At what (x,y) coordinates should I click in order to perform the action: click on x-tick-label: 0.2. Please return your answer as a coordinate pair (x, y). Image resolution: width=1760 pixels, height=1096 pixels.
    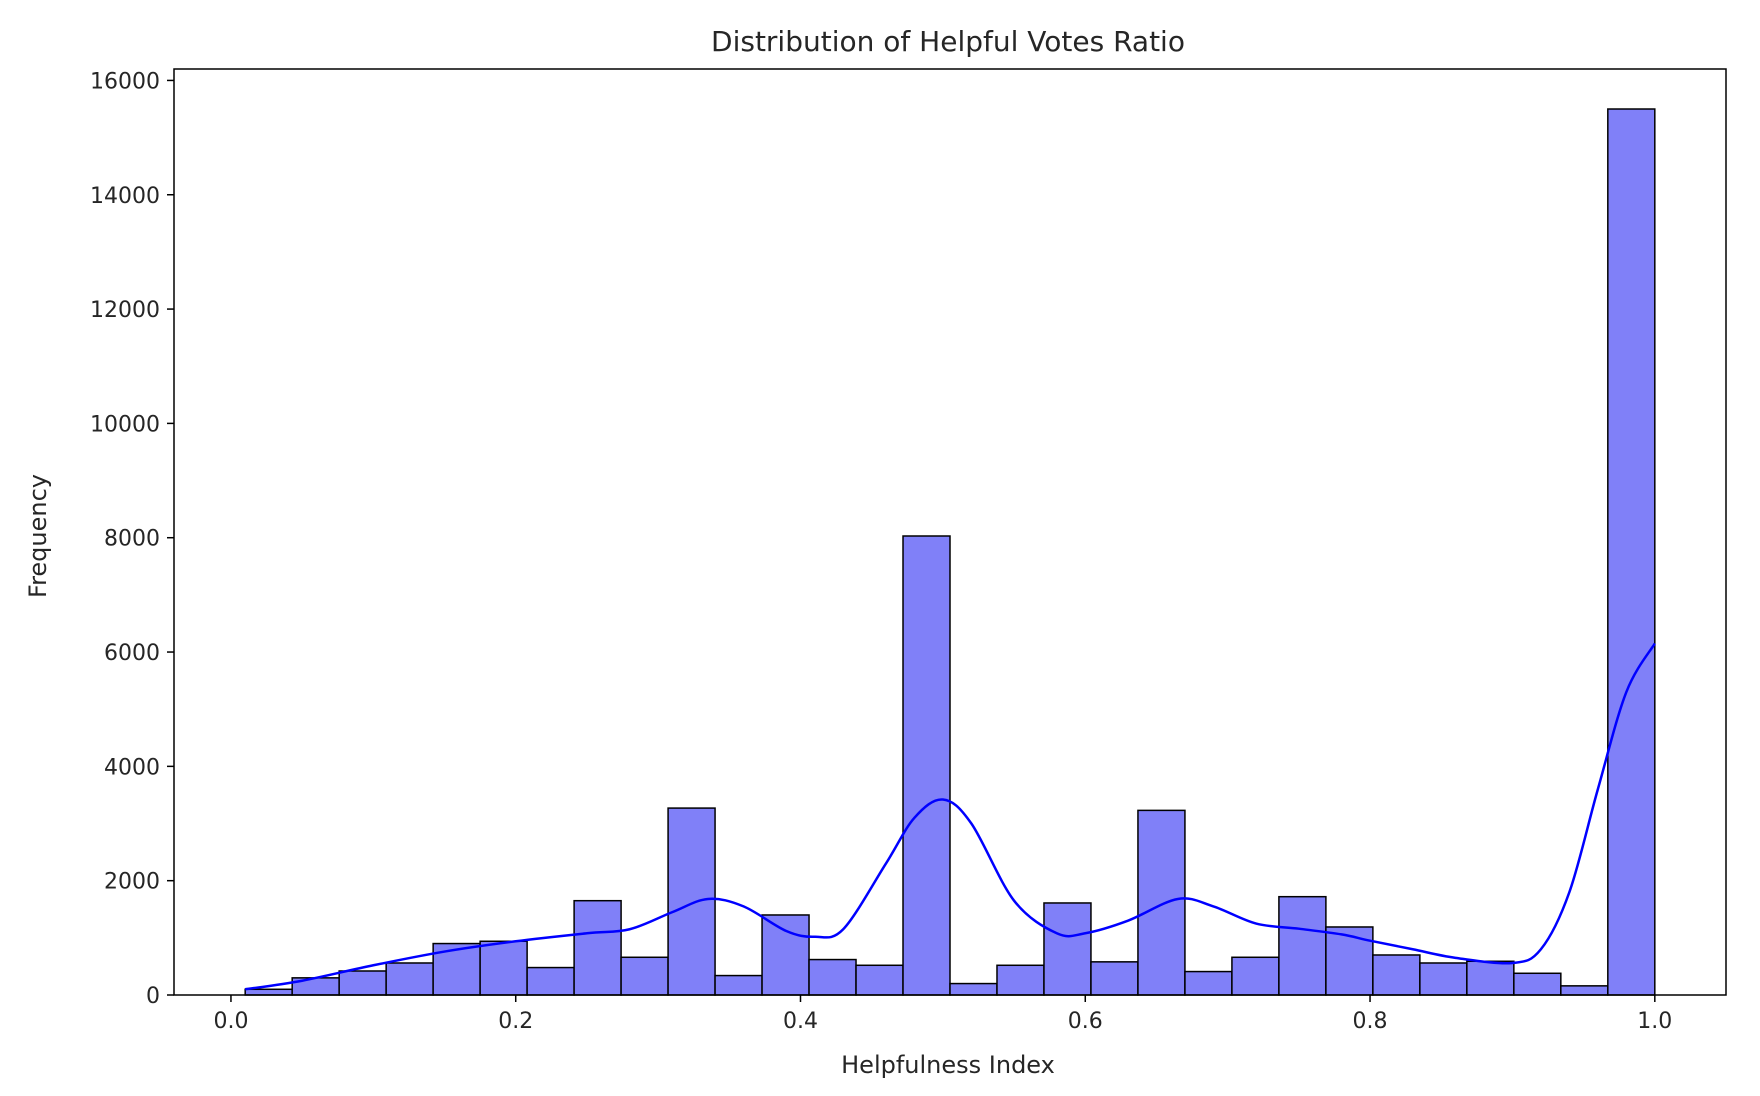
    Looking at the image, I should click on (515, 1021).